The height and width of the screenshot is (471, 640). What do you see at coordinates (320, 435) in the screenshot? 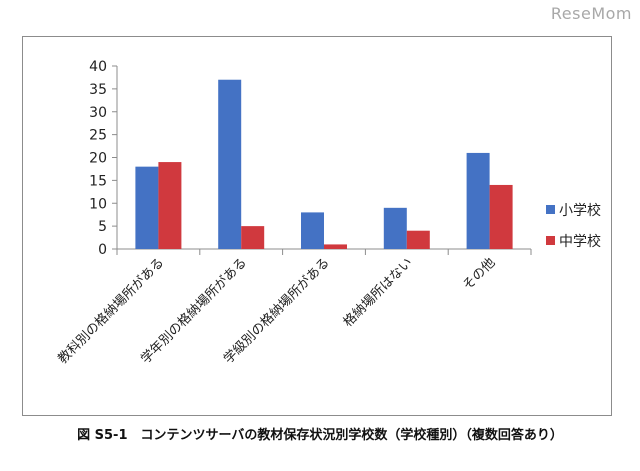
I see `figure-caption: 図 S5-1 コンテンツサーバの教材保存状況別学校数（学校種別）（複数回答あり）` at bounding box center [320, 435].